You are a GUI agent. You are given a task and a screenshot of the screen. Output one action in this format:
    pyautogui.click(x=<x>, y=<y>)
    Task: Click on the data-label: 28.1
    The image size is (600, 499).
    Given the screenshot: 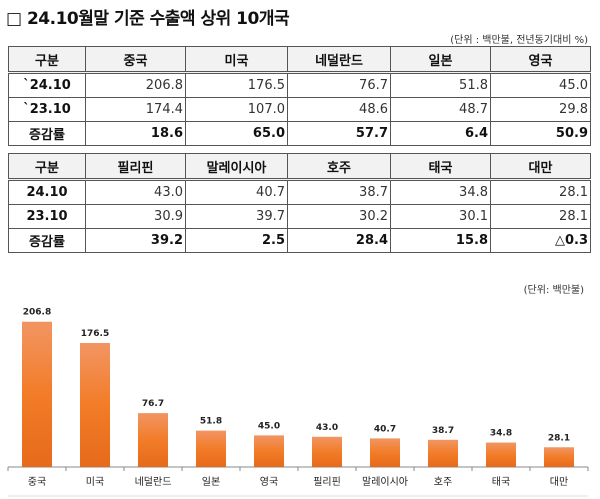 What is the action you would take?
    pyautogui.click(x=559, y=438)
    